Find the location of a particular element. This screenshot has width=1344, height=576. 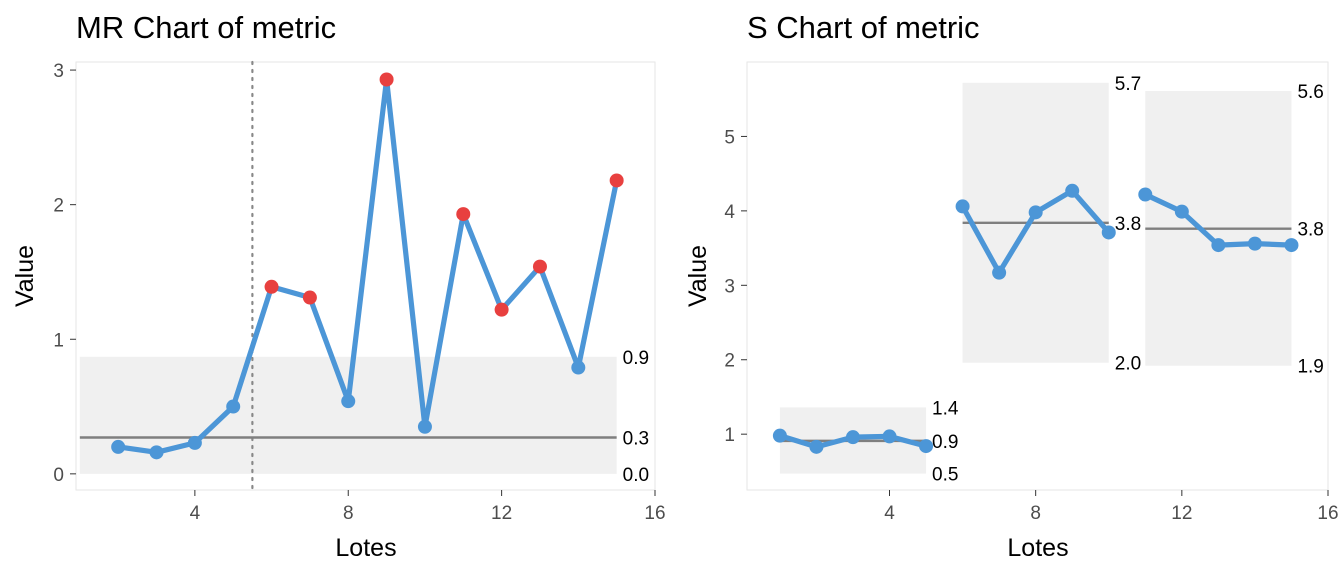

s-x-axis-label: Lotes is located at coordinates (1037, 548).